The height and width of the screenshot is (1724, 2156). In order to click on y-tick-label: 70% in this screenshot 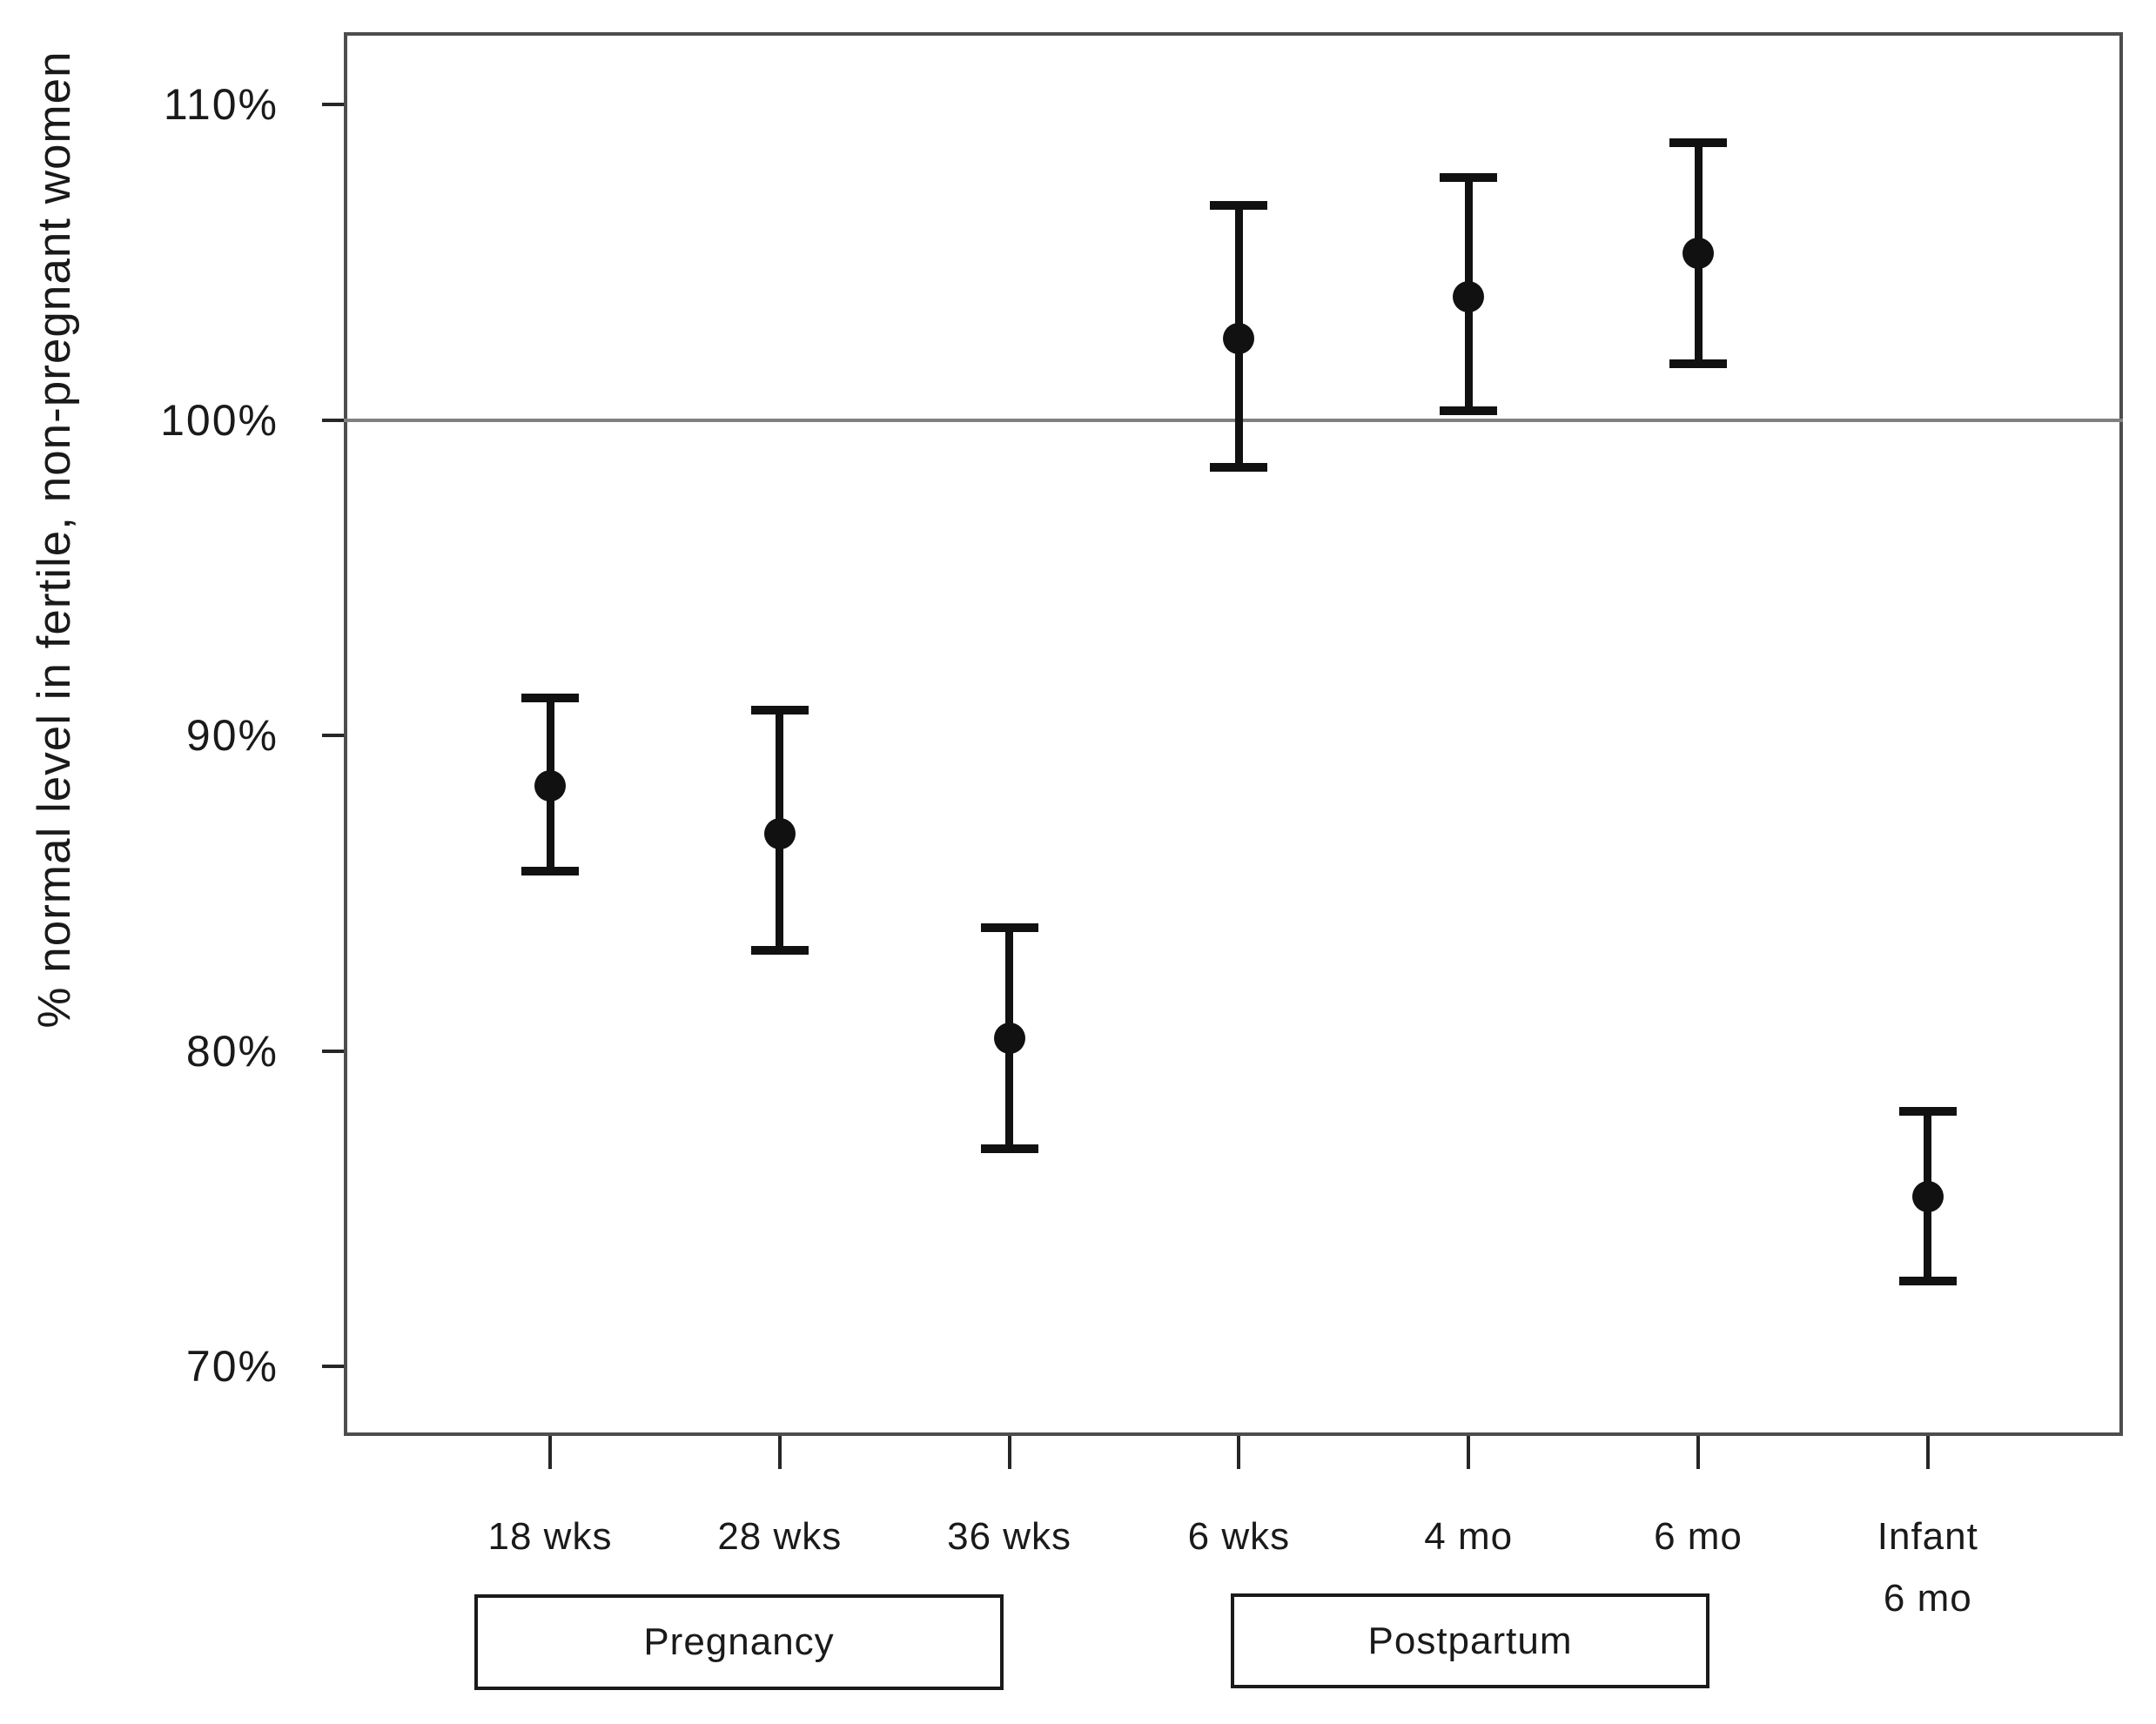, I will do `click(232, 1367)`.